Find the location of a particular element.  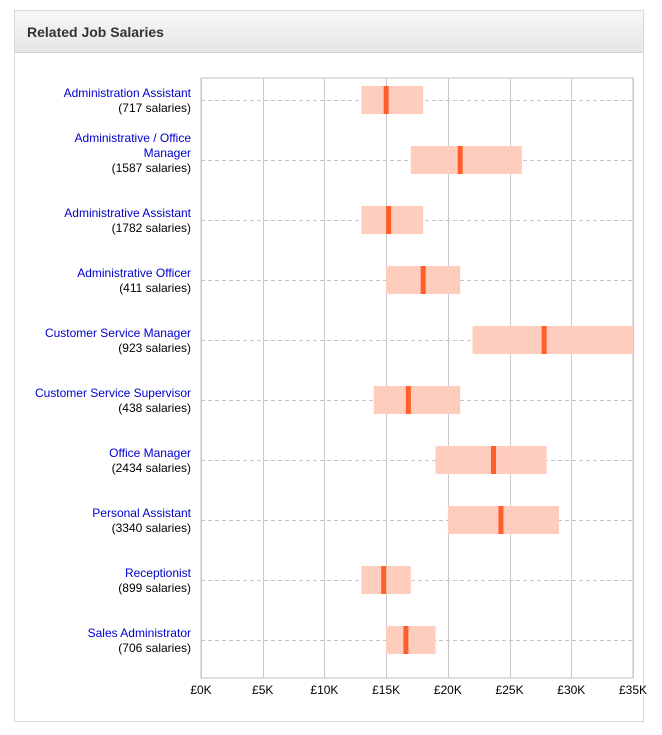

job-title-link: Customer Service Manager is located at coordinates (118, 333).